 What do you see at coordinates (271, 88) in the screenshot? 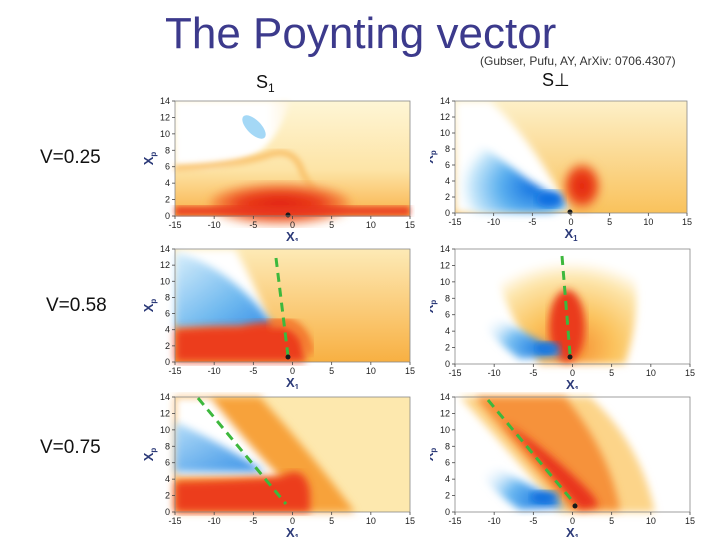
I see `column-label-s1-sub: 1` at bounding box center [271, 88].